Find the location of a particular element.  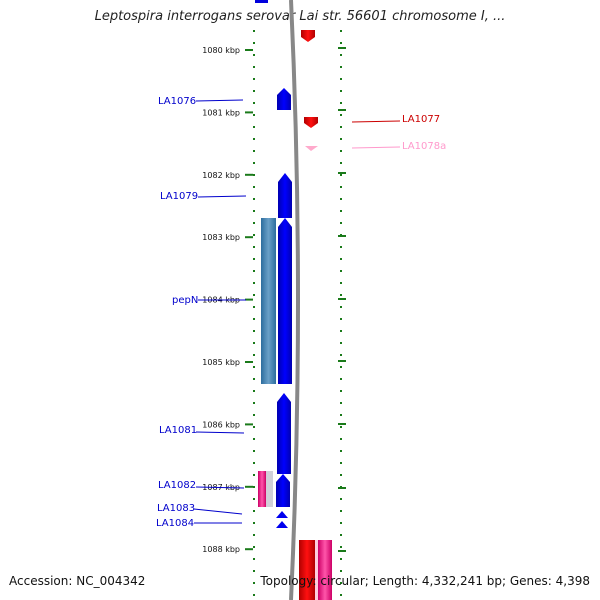

ruler-tick-label: 1080 kbp is located at coordinates (221, 50).